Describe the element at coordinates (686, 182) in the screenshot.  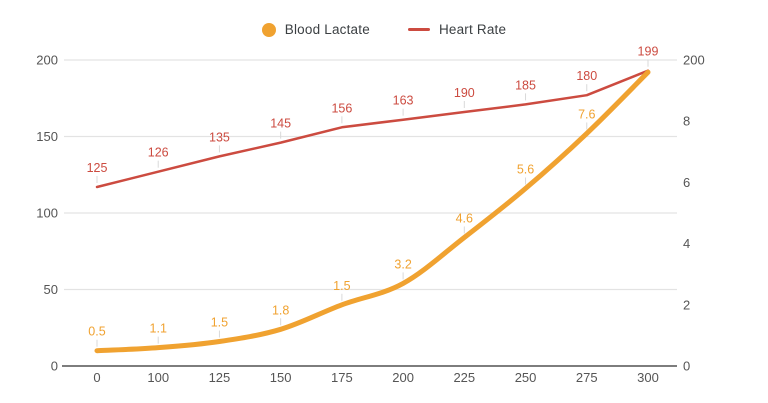
I see `right-axis-tick-label: 6` at that location.